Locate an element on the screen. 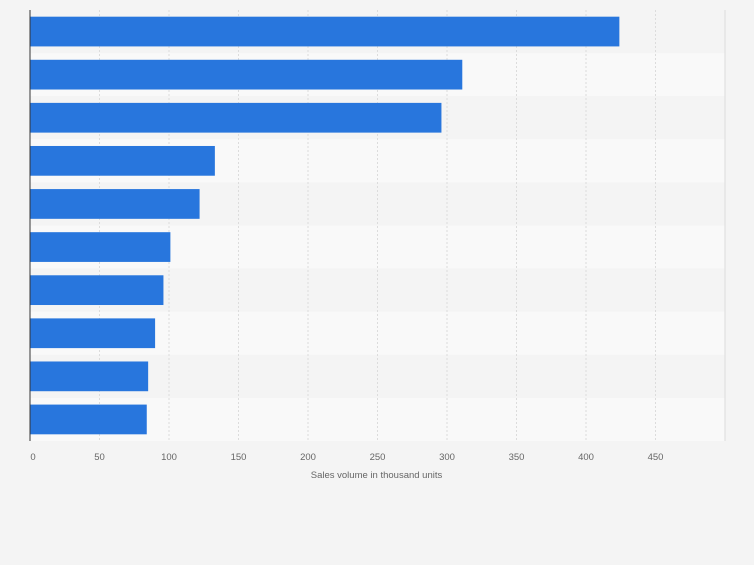 Image resolution: width=754 pixels, height=565 pixels. x-axis-label: Sales volume in thousand units is located at coordinates (377, 475).